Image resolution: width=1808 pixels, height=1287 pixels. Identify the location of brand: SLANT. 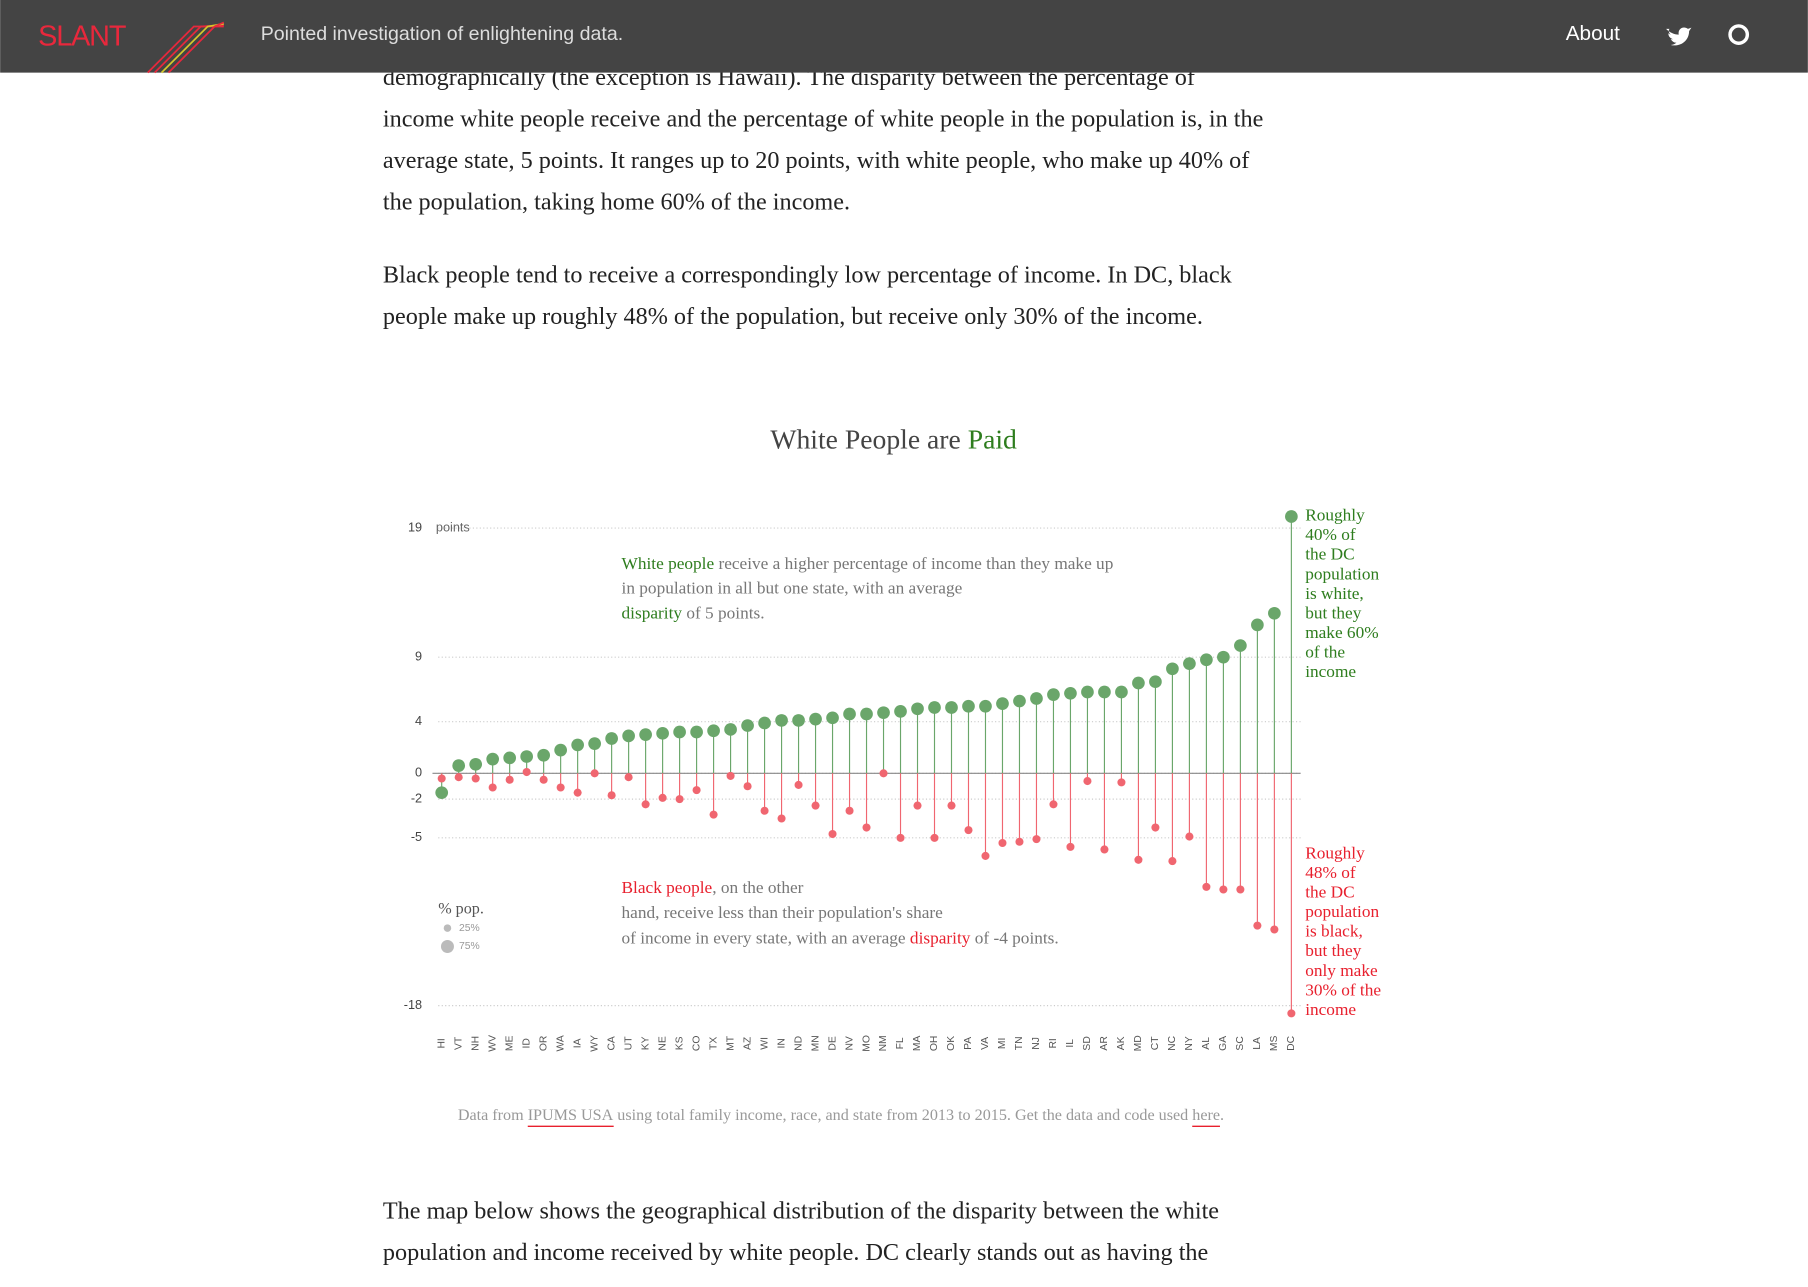
(82, 37).